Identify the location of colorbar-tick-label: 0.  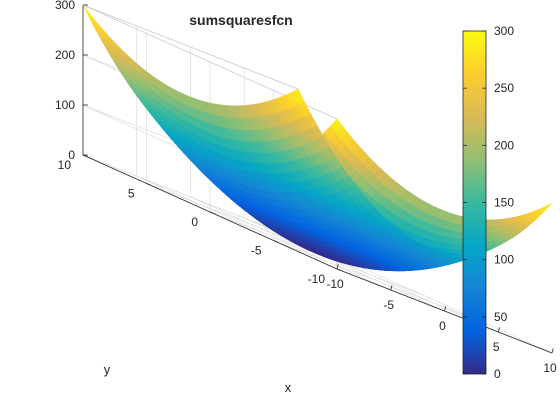
(497, 374).